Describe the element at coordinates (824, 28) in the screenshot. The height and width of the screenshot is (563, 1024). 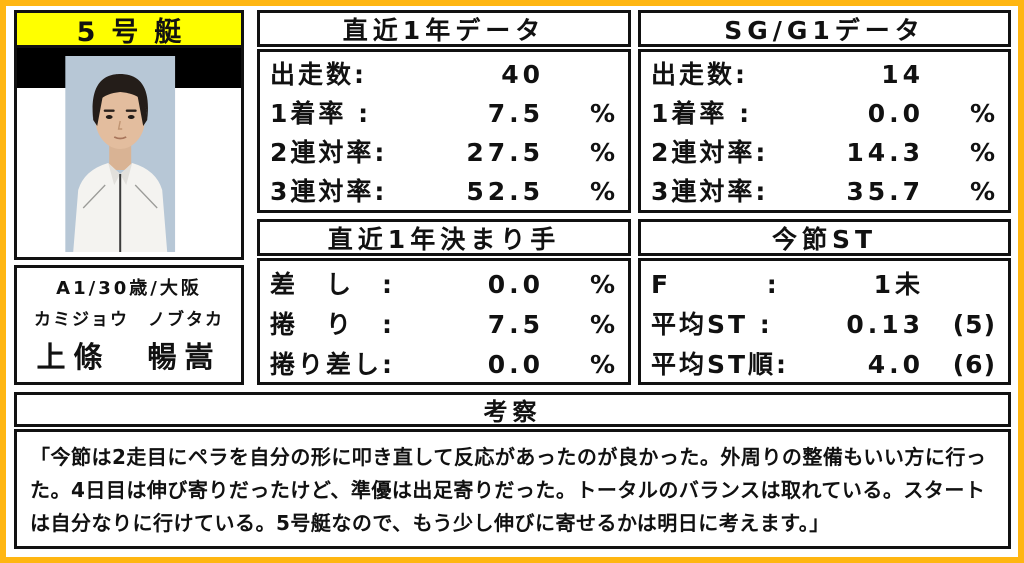
I see `panel-sg-g1-title: SG/G1データ` at that location.